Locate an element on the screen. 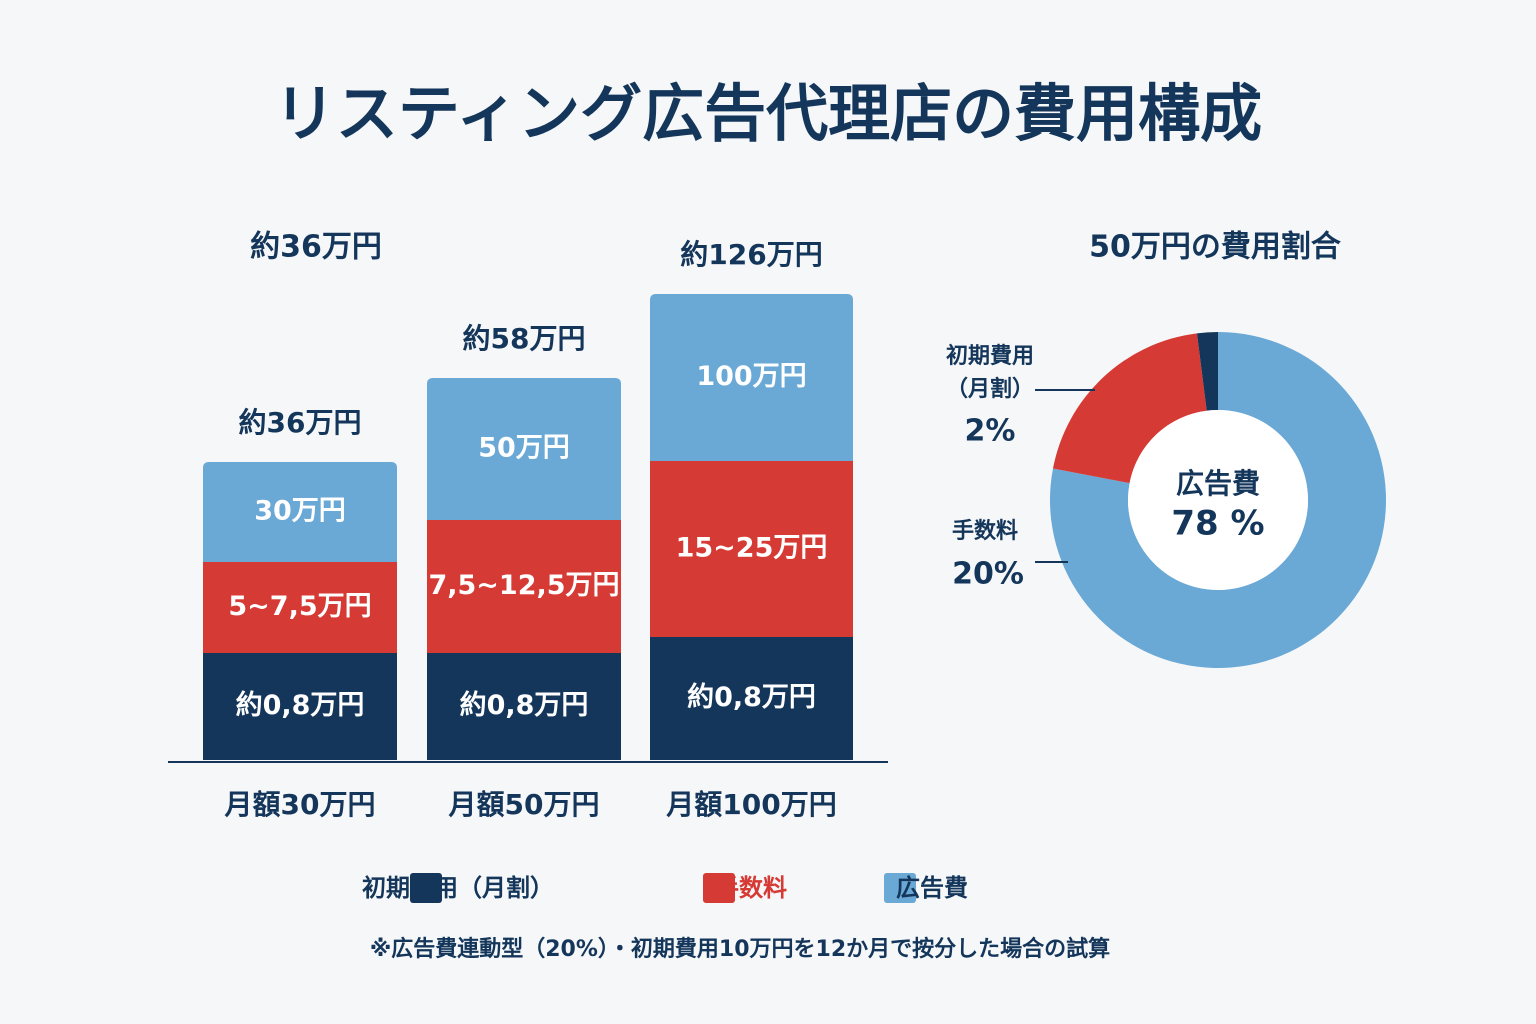 This screenshot has width=1536, height=1024. x-tick-label: 月額30万円 is located at coordinates (300, 804).